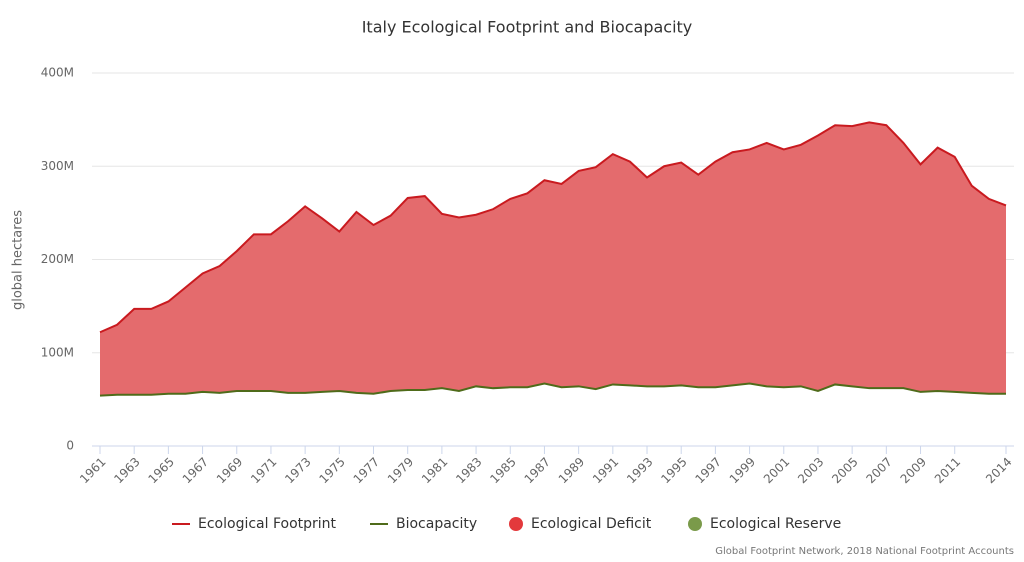 The width and height of the screenshot is (1024, 562). What do you see at coordinates (947, 470) in the screenshot?
I see `x-tick-label: 2011` at bounding box center [947, 470].